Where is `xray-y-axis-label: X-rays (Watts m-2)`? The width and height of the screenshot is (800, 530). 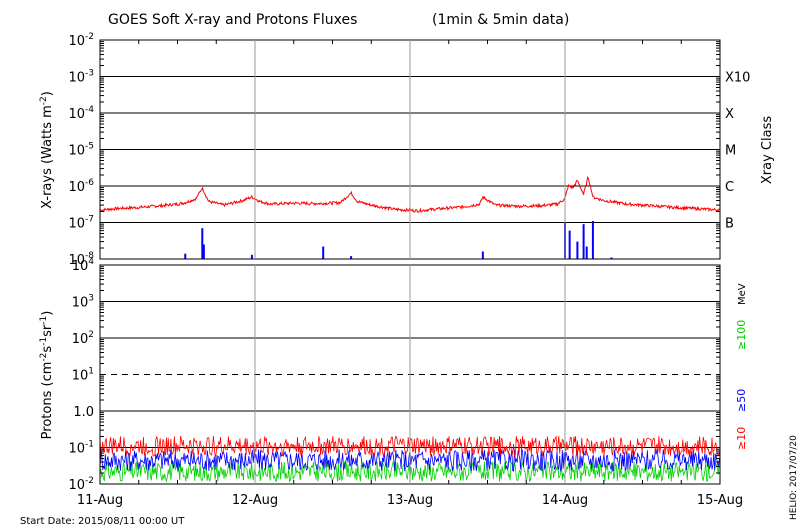 xray-y-axis-label: X-rays (Watts m-2) is located at coordinates (47, 150).